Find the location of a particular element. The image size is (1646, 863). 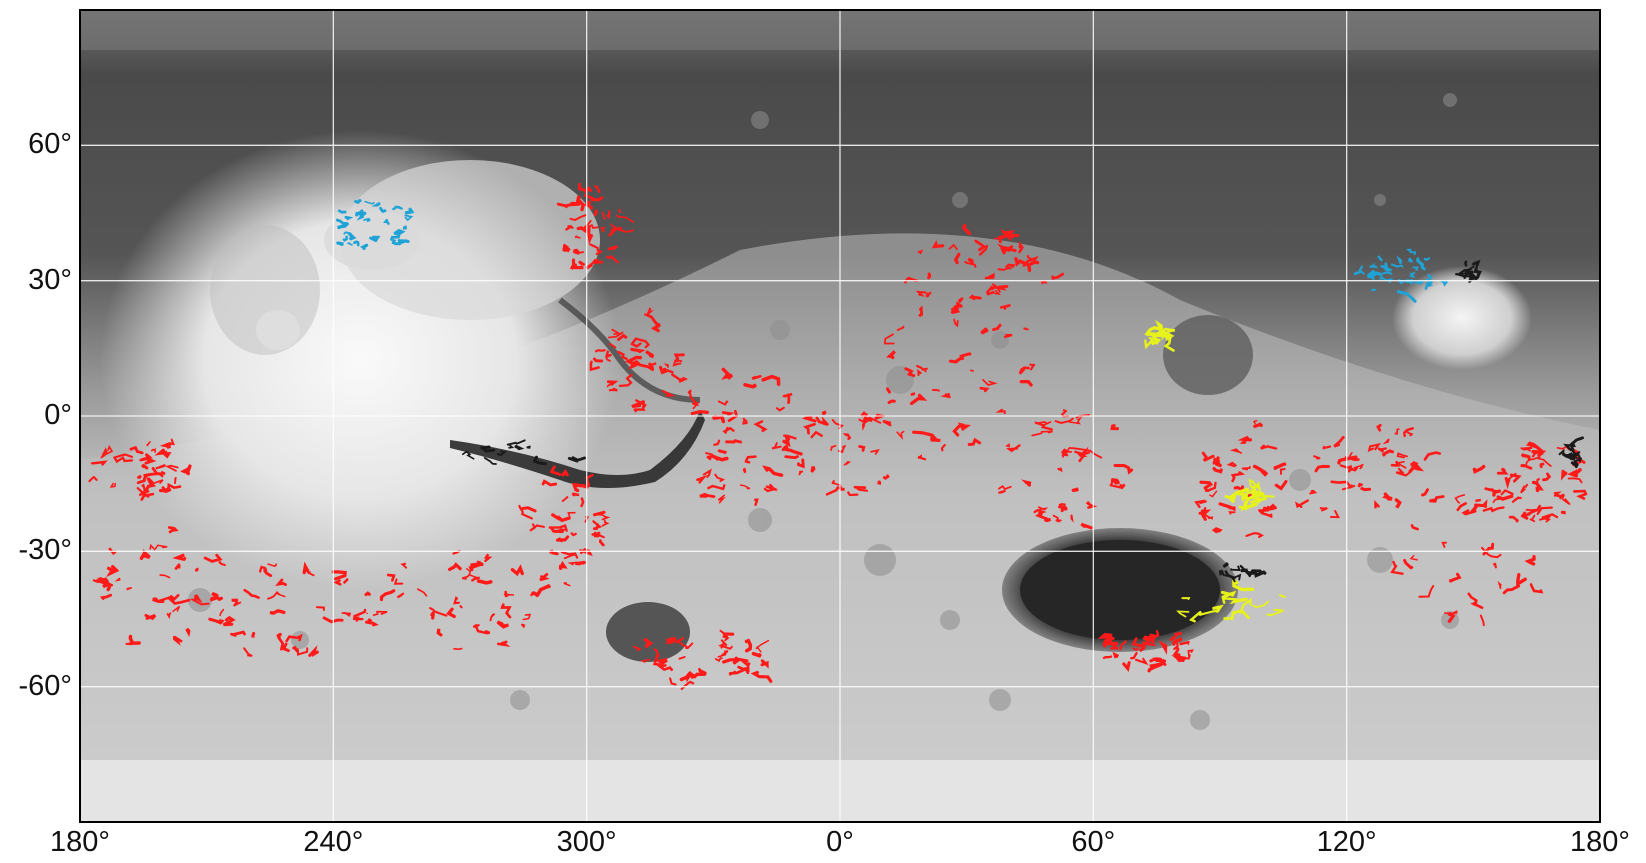

lat-tick-label: 30° is located at coordinates (50, 279).